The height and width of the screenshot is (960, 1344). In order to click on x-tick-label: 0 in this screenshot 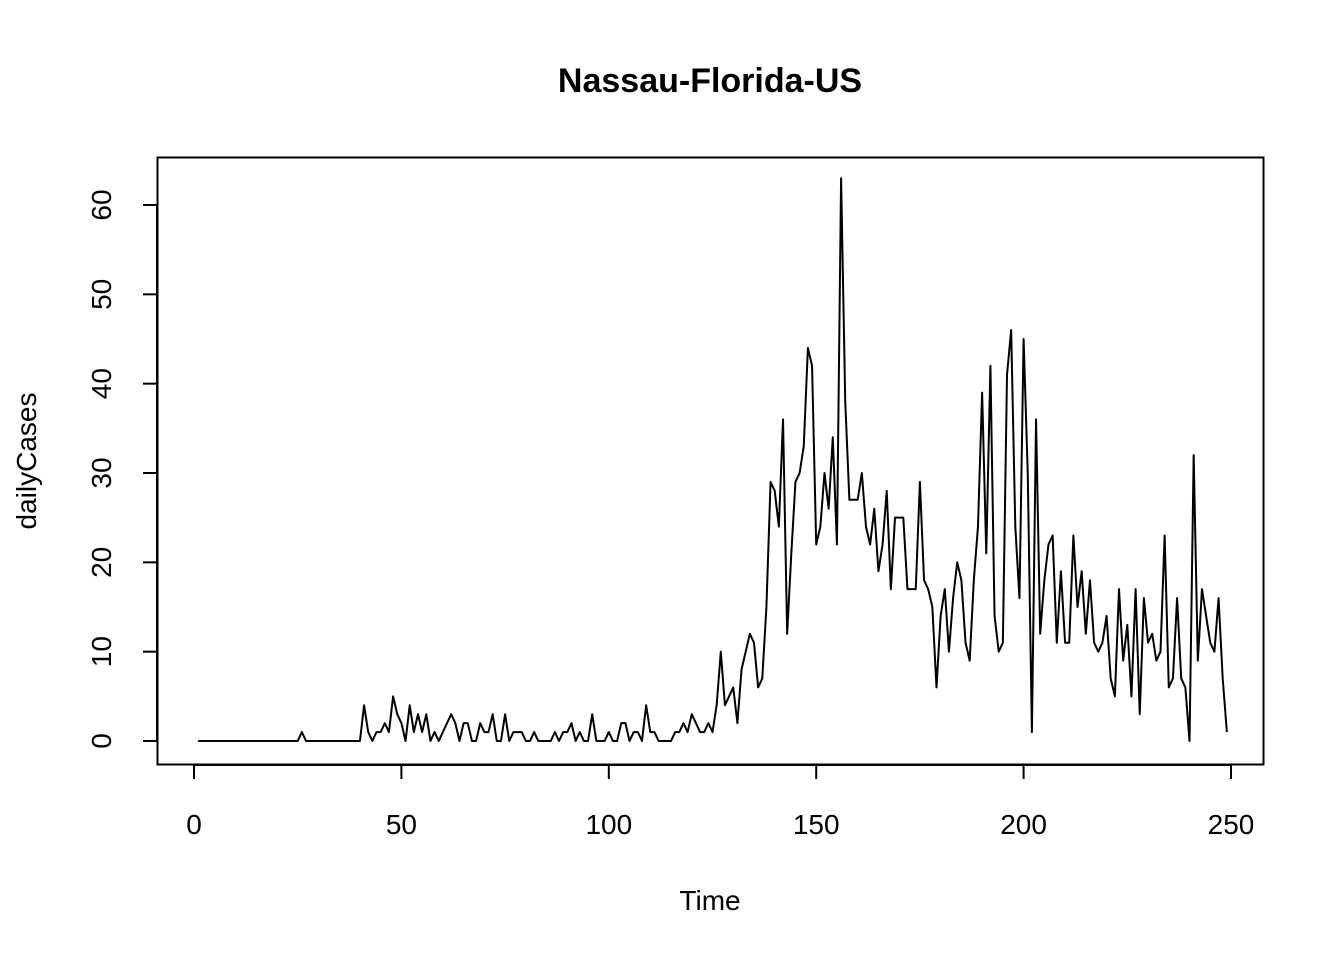, I will do `click(194, 824)`.